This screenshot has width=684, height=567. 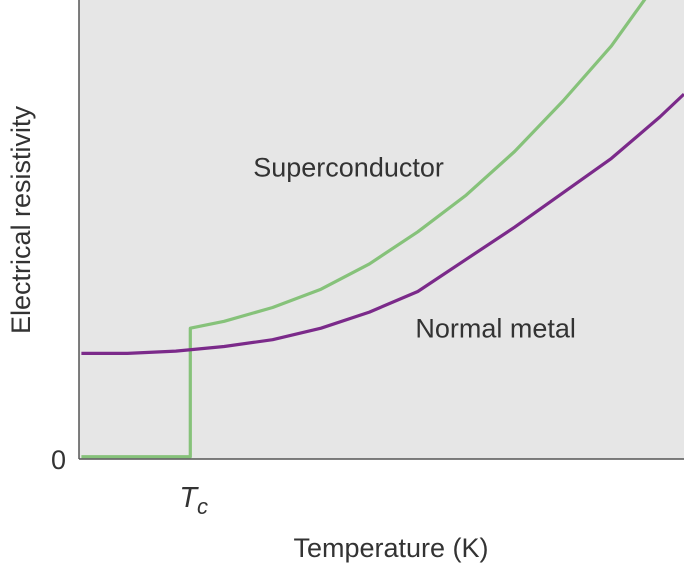 What do you see at coordinates (202, 506) in the screenshot?
I see `x-tick-label-sub: c` at bounding box center [202, 506].